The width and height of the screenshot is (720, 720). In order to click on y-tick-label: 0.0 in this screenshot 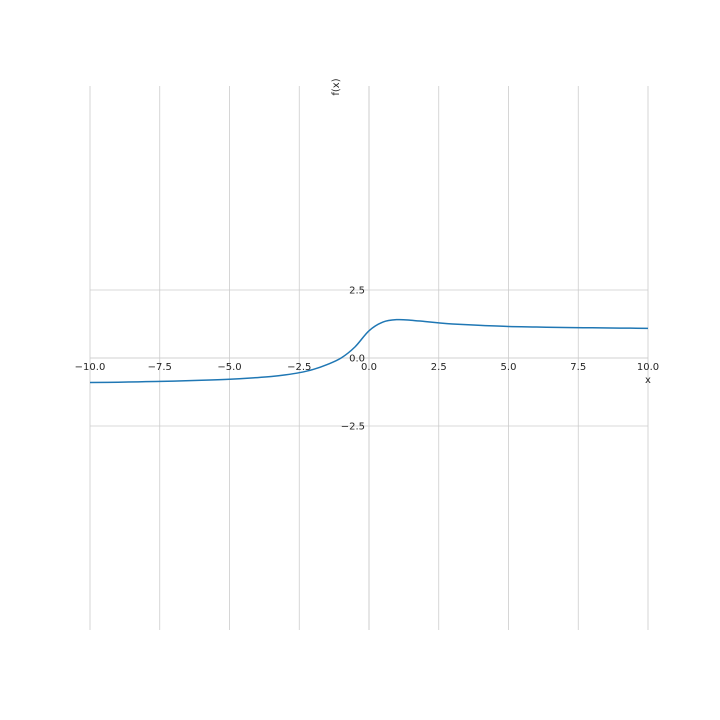, I will do `click(357, 359)`.